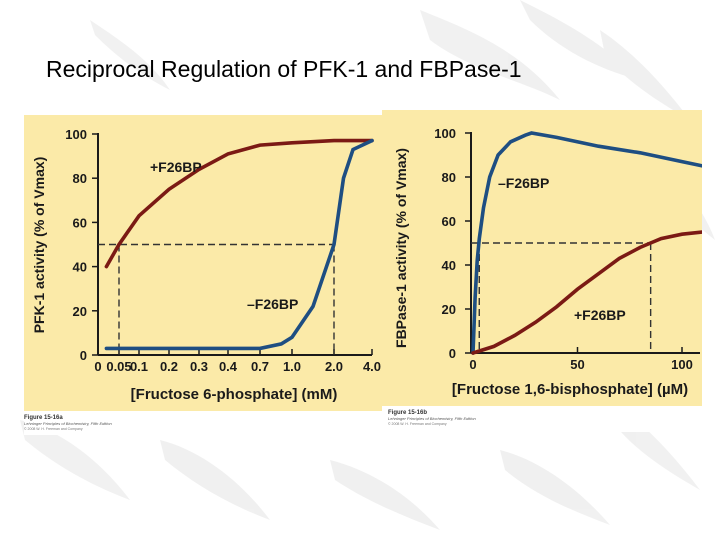  Describe the element at coordinates (372, 366) in the screenshot. I see `x-tick-label: 4.0` at that location.